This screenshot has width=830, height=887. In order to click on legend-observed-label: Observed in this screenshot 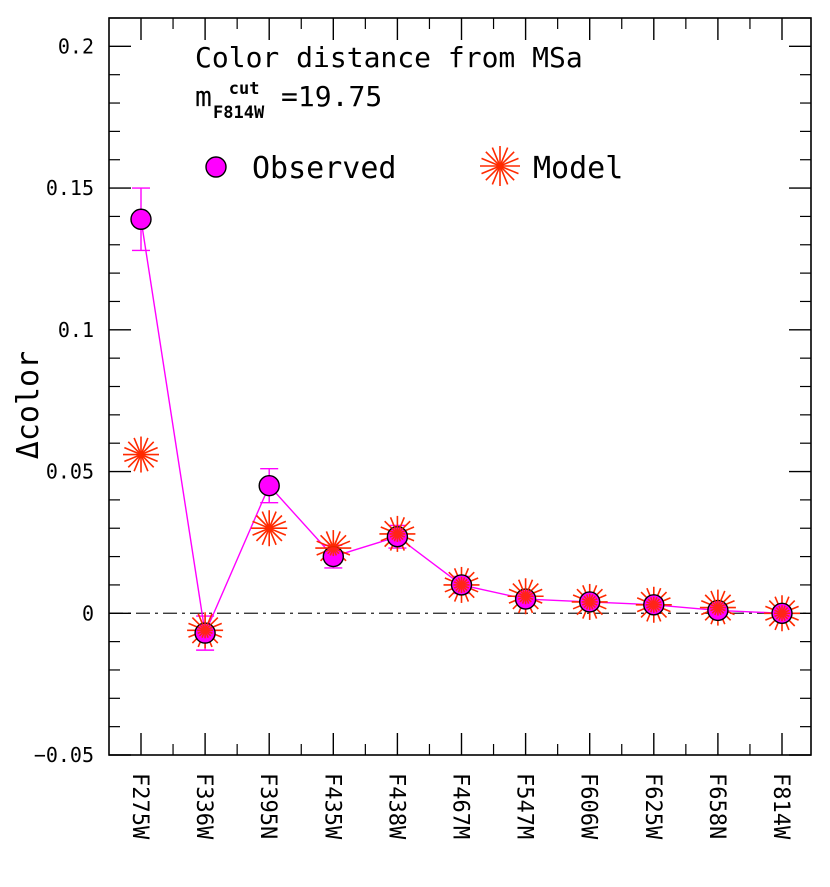, I will do `click(324, 168)`.